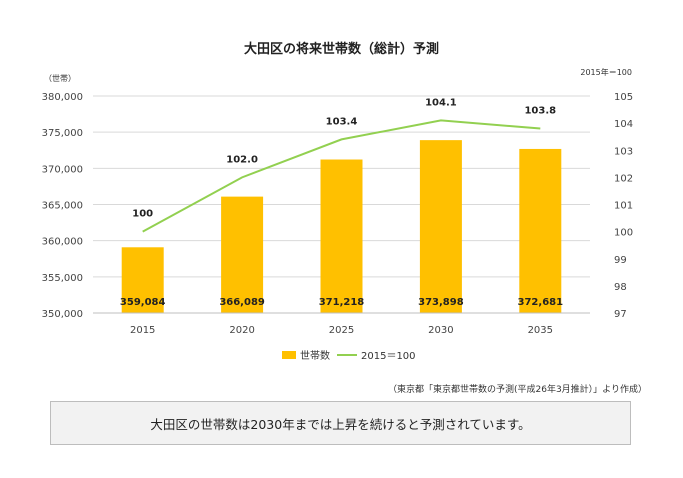 The image size is (683, 478). What do you see at coordinates (620, 260) in the screenshot?
I see `right-tick-label: 99` at bounding box center [620, 260].